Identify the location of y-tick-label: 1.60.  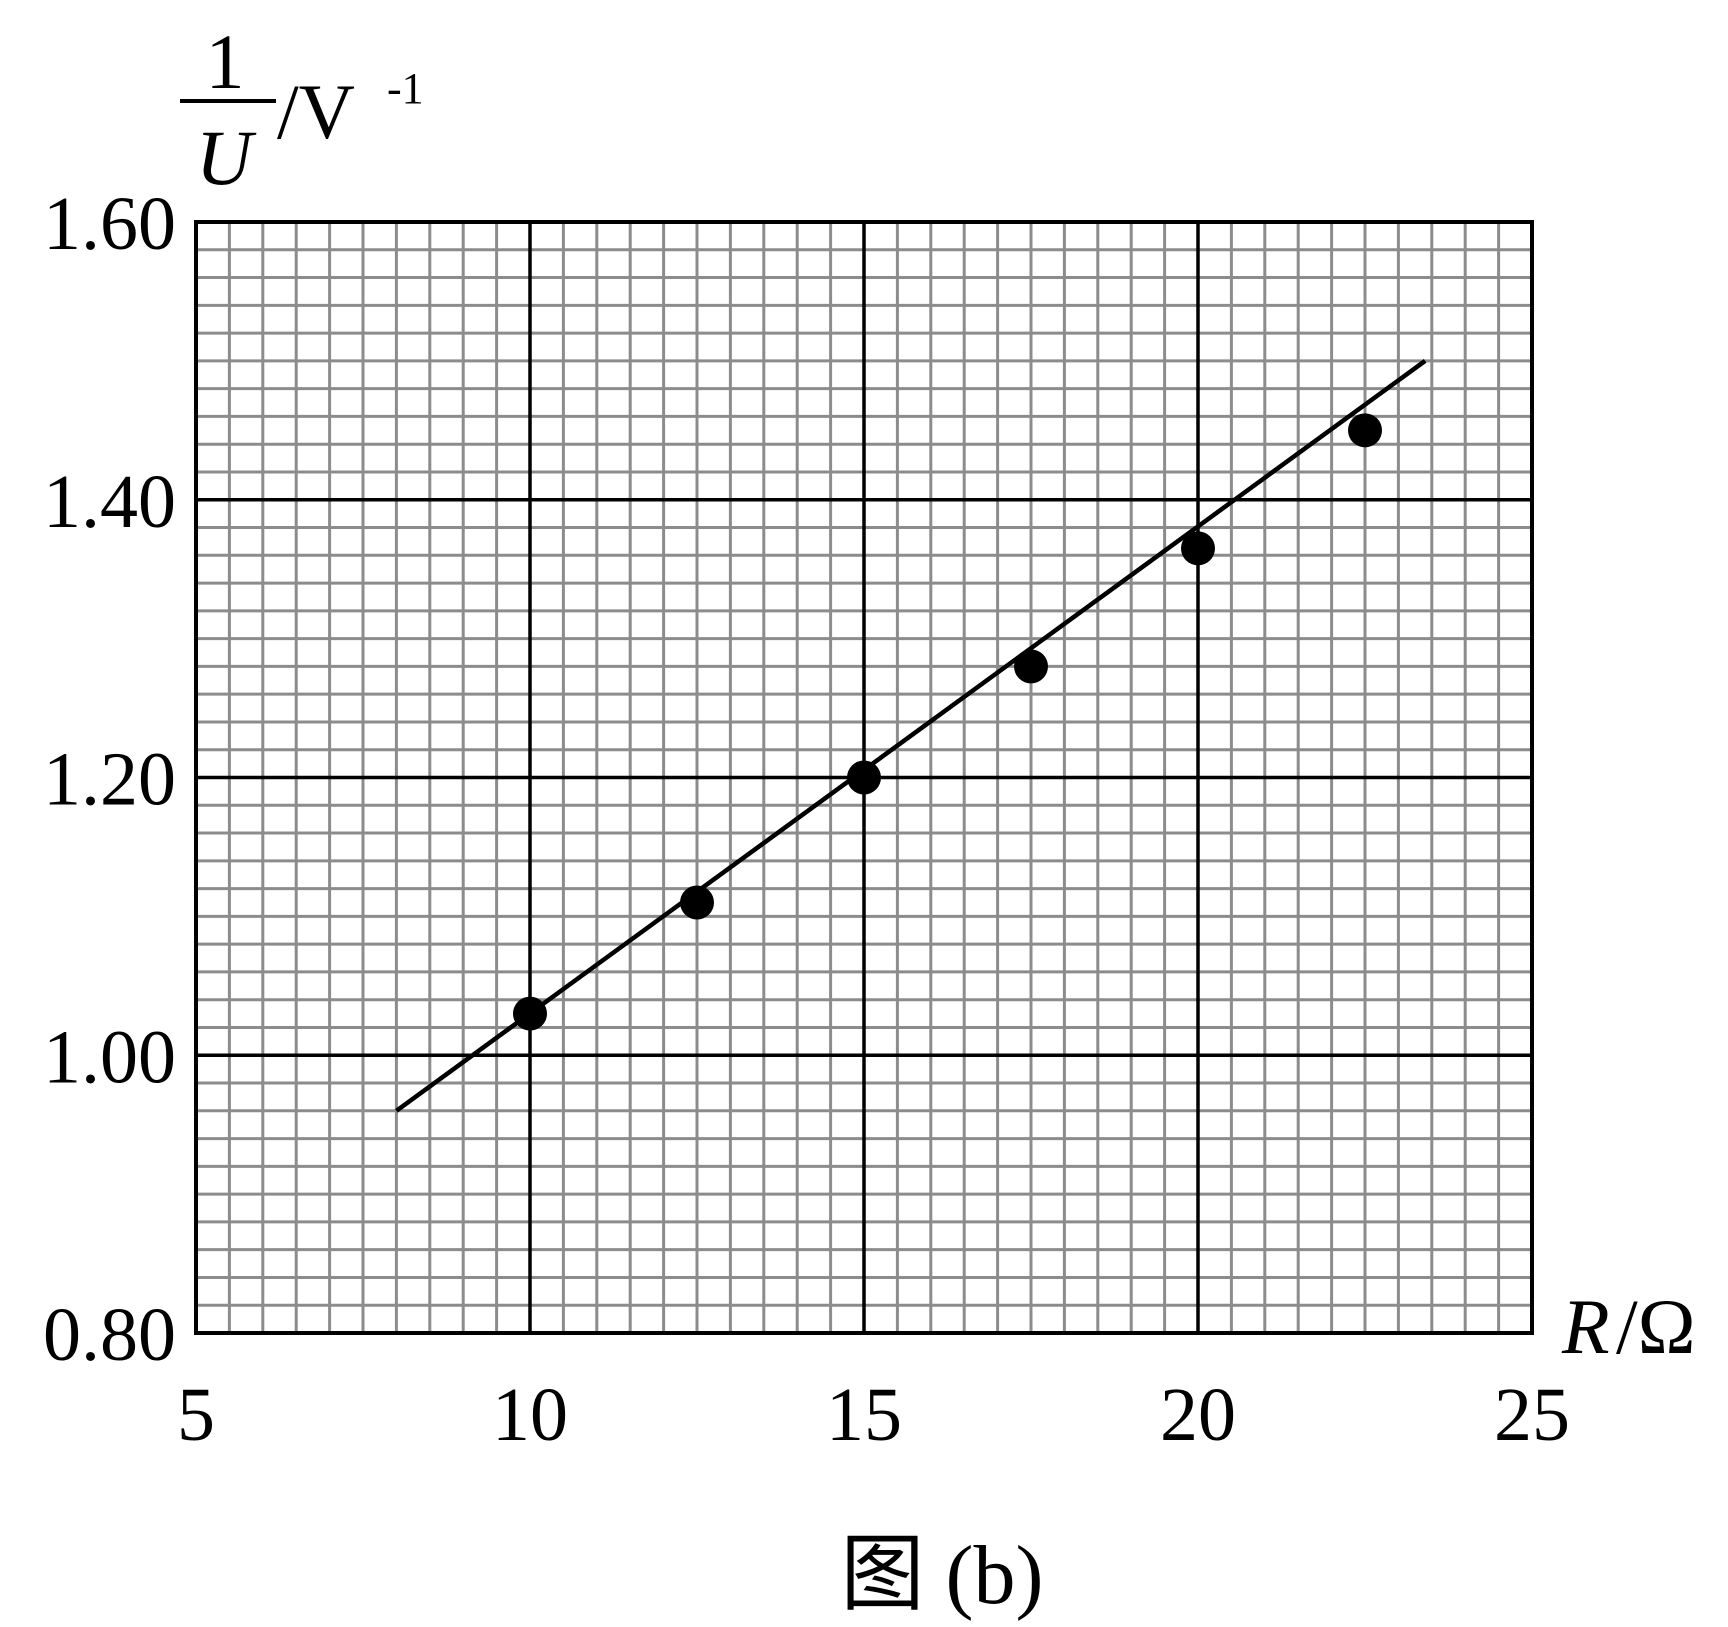
(109, 224).